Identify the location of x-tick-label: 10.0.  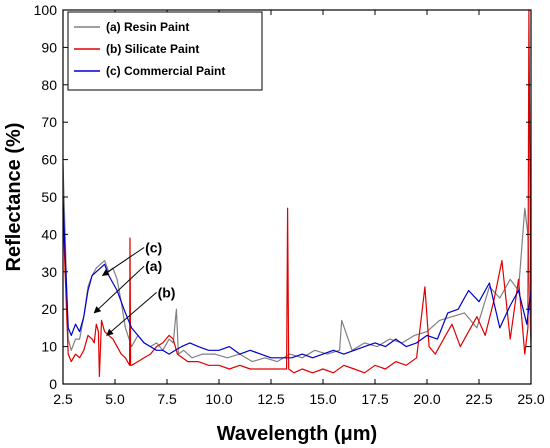
(218, 399).